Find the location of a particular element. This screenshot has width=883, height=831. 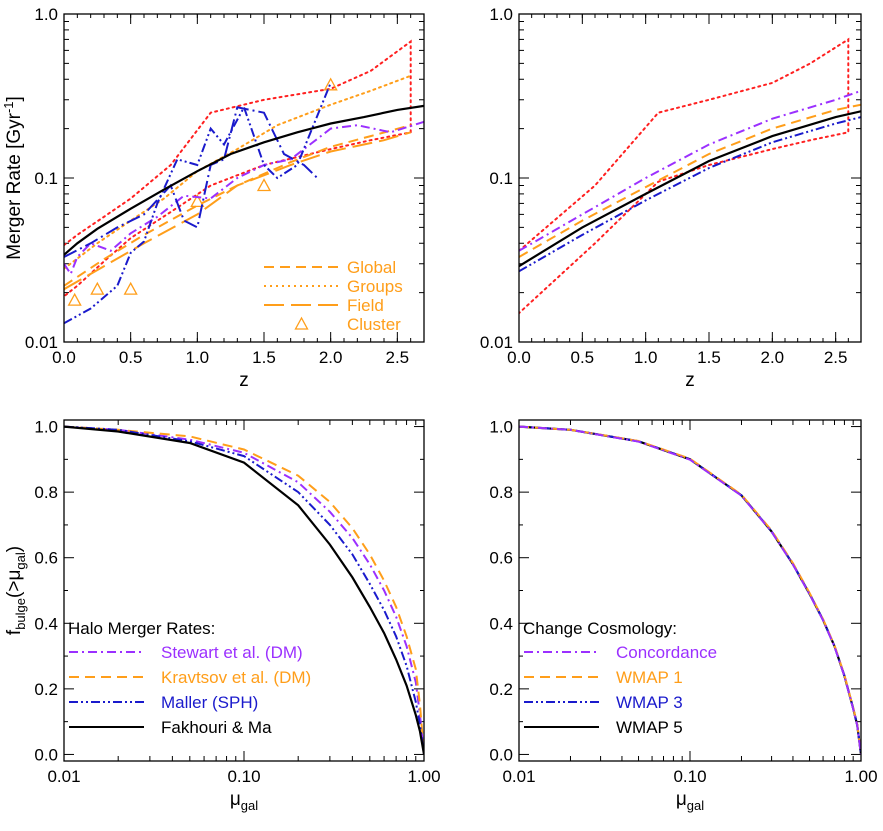

legend-label: Maller (SPH) is located at coordinates (209, 702).